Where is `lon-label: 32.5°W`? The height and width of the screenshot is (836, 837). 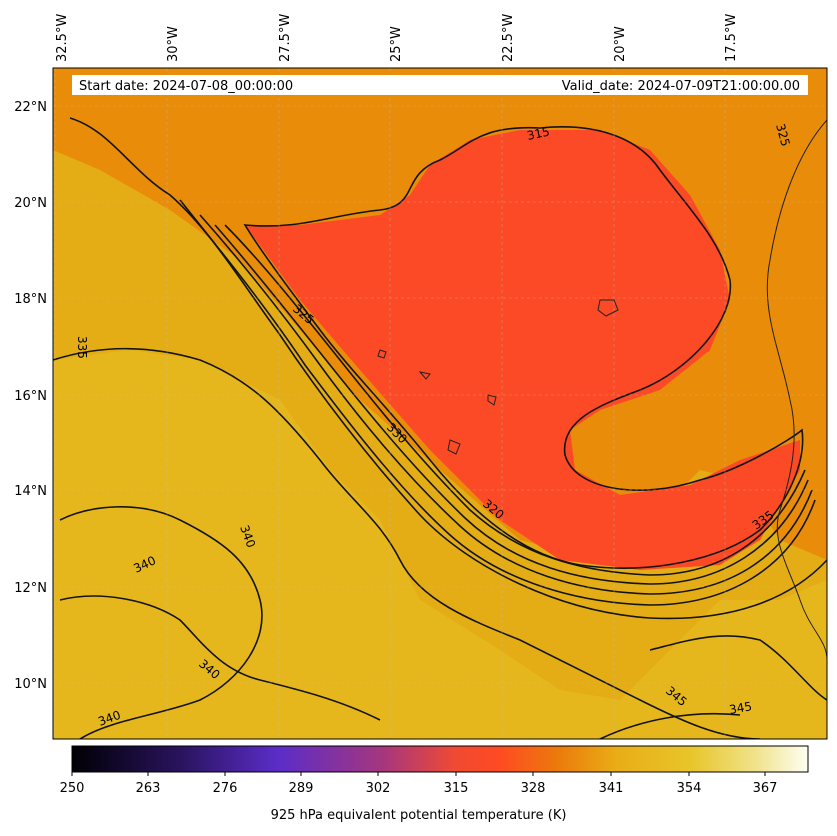 lon-label: 32.5°W is located at coordinates (62, 38).